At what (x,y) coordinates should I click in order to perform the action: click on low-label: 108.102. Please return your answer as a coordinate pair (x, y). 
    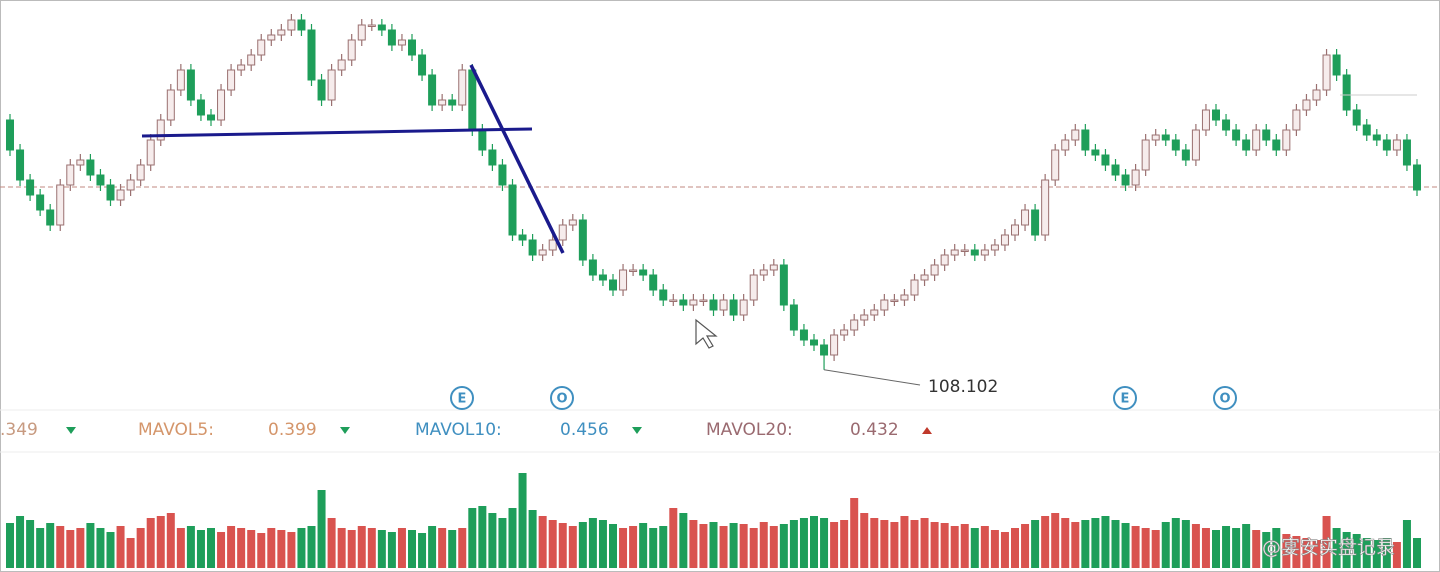
    Looking at the image, I should click on (963, 387).